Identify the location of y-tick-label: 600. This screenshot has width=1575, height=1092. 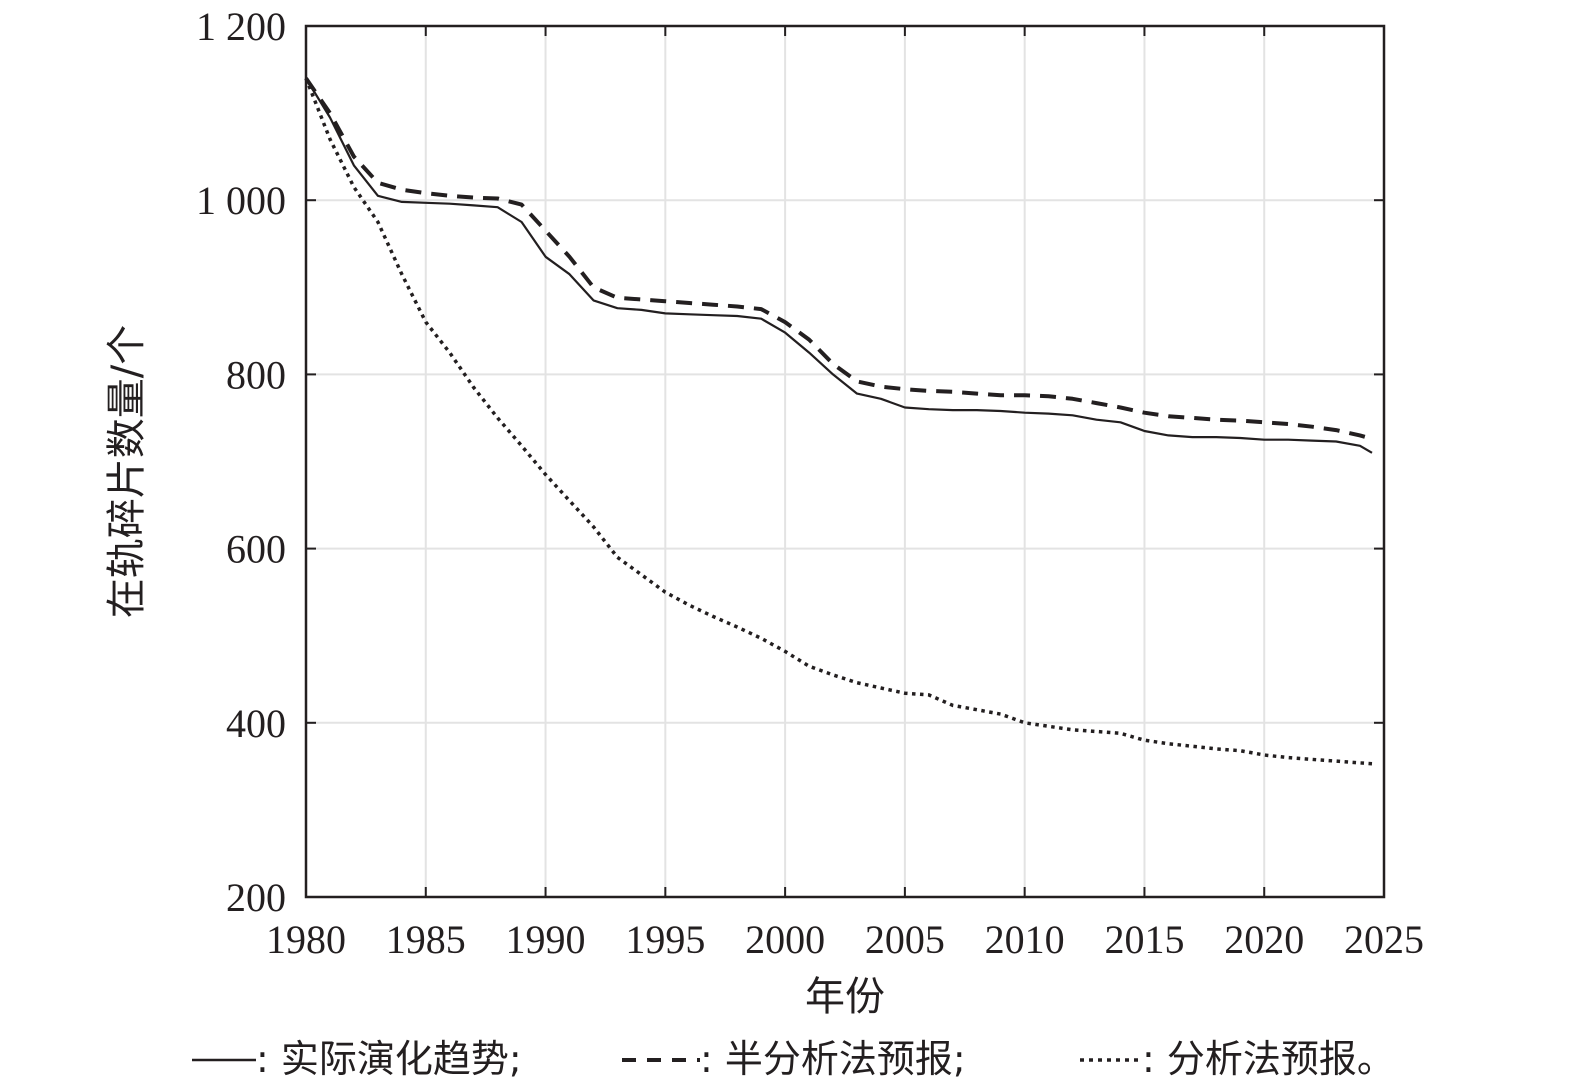
(256, 549).